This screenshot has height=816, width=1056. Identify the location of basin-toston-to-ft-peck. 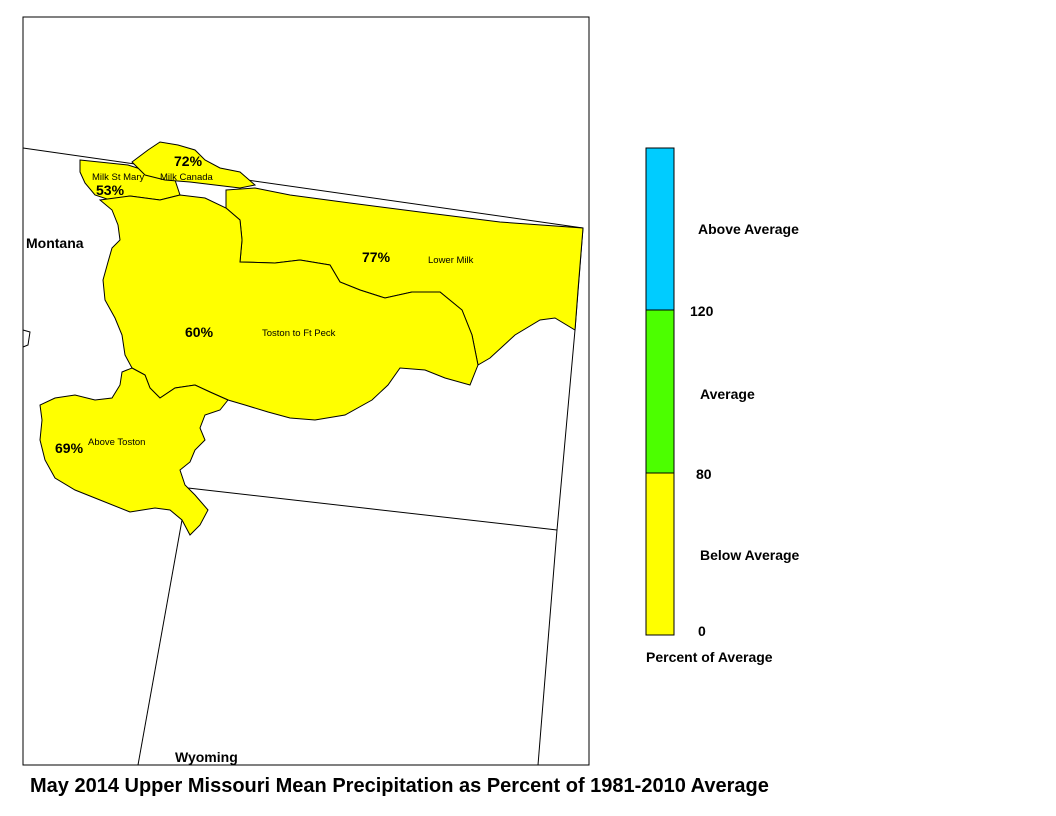
(288, 307).